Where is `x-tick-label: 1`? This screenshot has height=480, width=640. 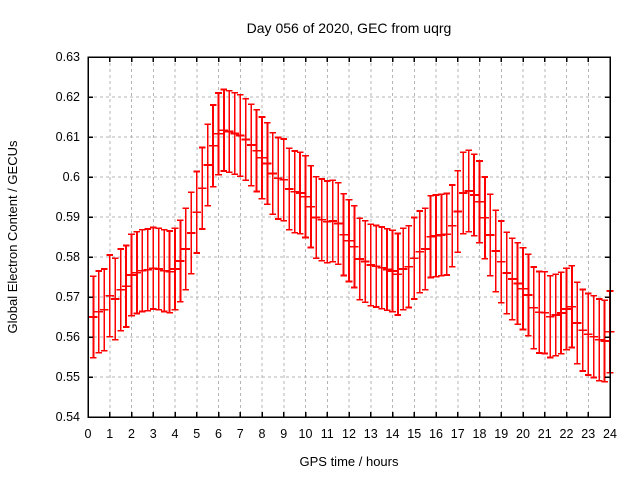
x-tick-label: 1 is located at coordinates (109, 434).